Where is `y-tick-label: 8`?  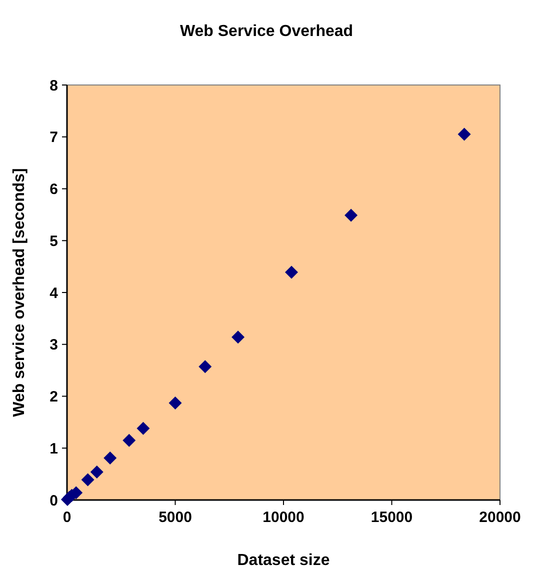
y-tick-label: 8 is located at coordinates (54, 85).